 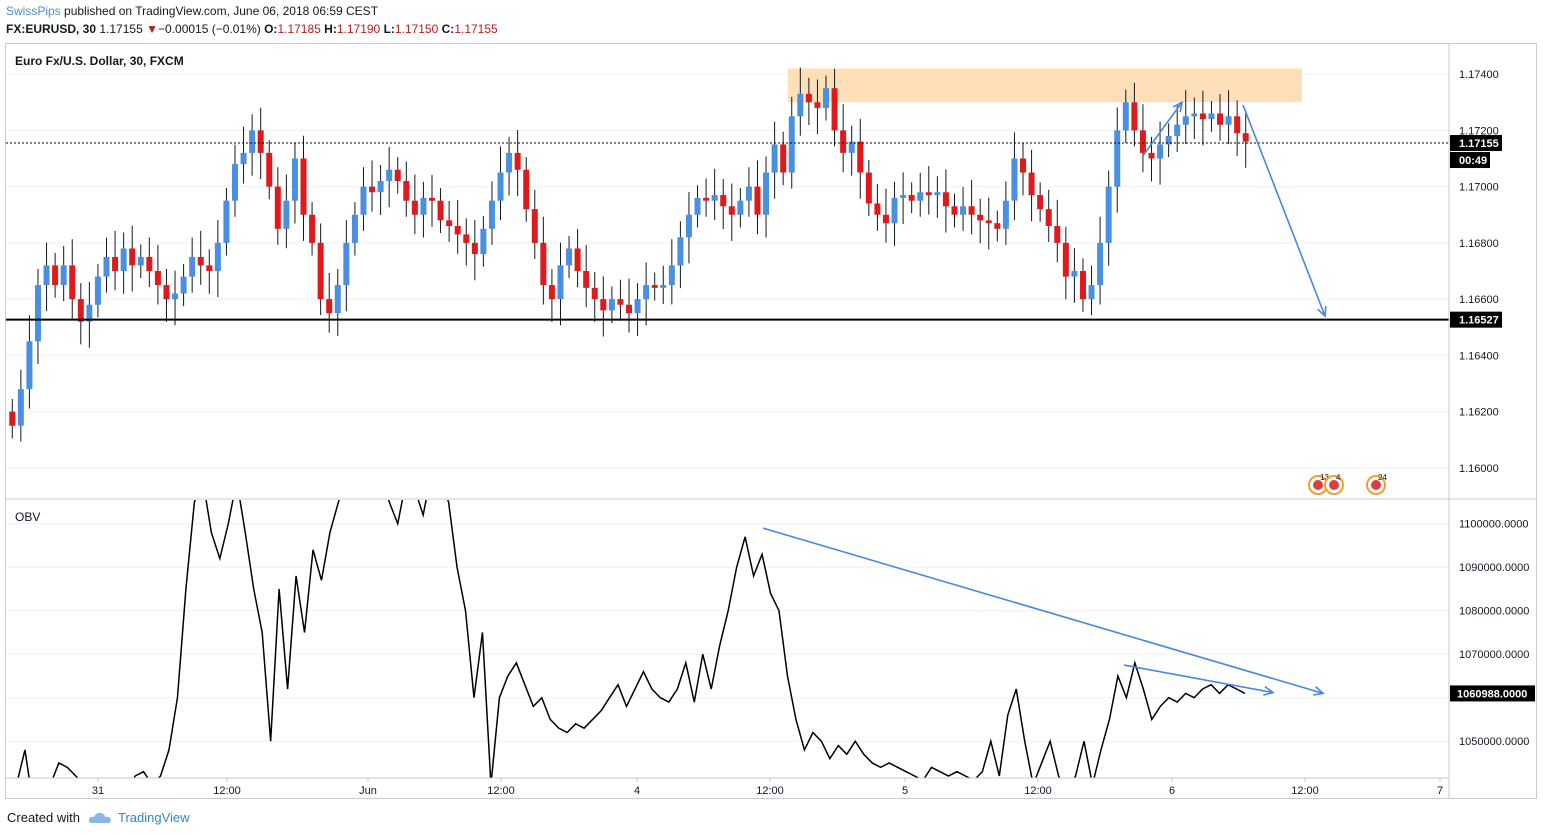 I want to click on support-price-tag: 1.16527, so click(x=1479, y=321).